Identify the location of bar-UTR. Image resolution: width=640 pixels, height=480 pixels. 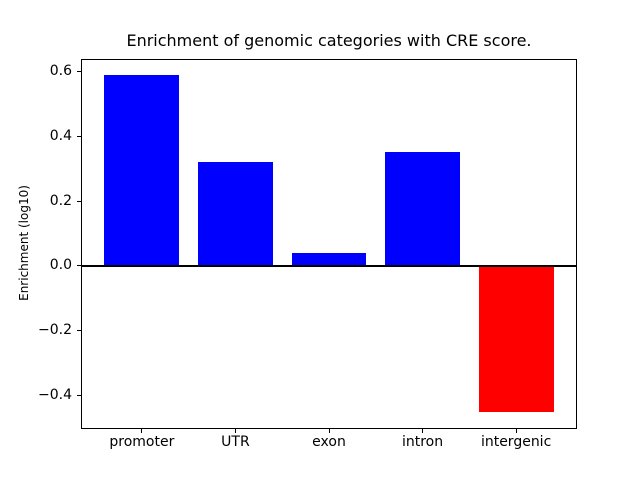
(235, 214).